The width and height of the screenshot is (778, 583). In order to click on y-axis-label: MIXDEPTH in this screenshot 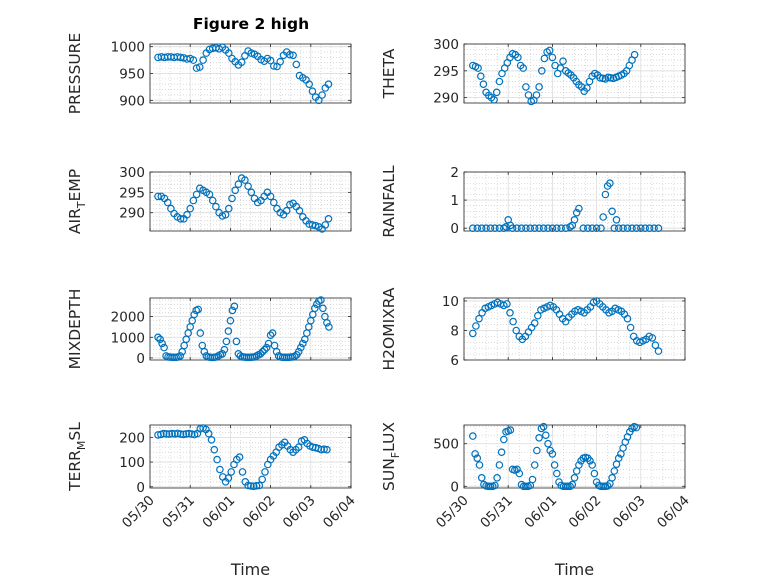, I will do `click(75, 329)`.